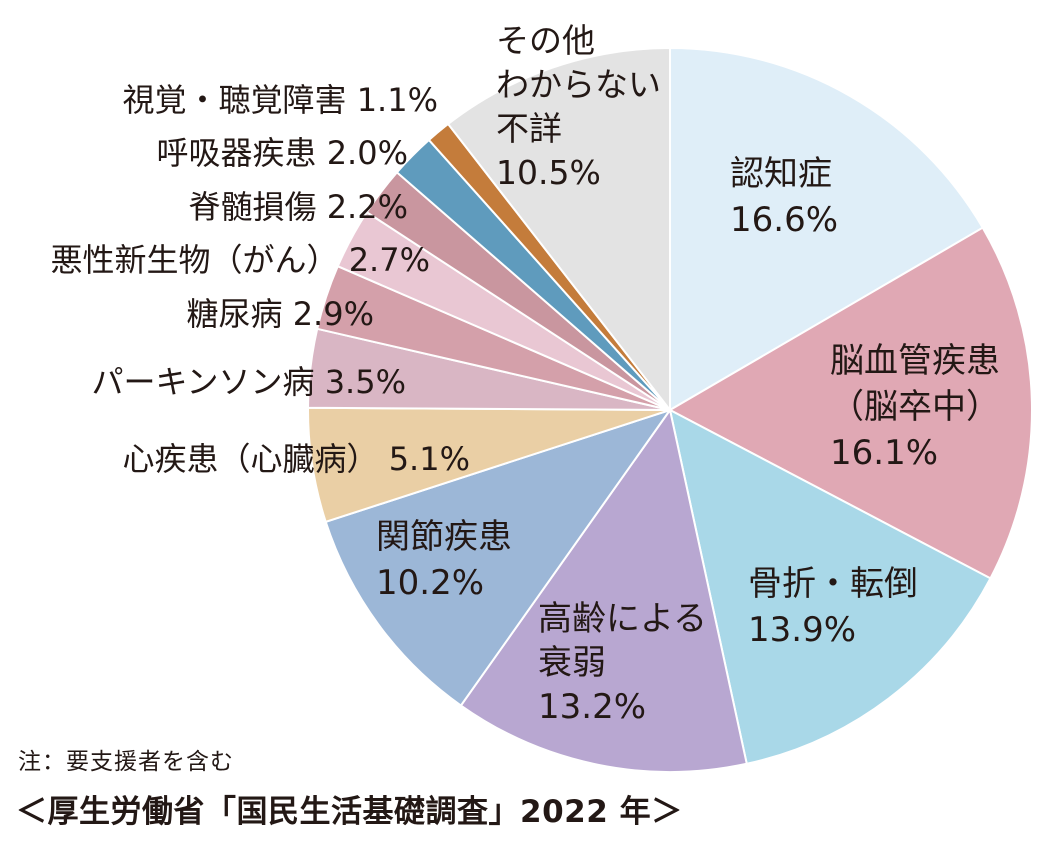  I want to click on slice-label: 脳血管疾患（脳卒中） 16.1%, so click(915, 407).